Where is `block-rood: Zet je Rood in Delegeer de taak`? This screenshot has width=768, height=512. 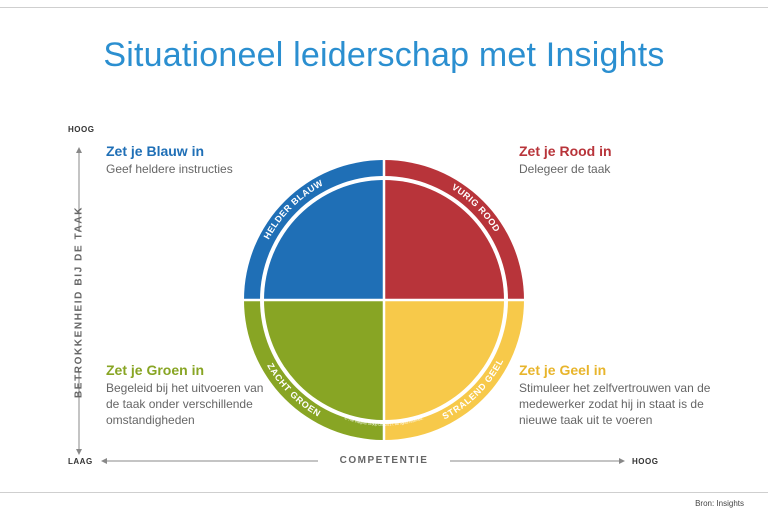
block-rood: Zet je Rood in Delegeer de taak is located at coordinates (631, 160).